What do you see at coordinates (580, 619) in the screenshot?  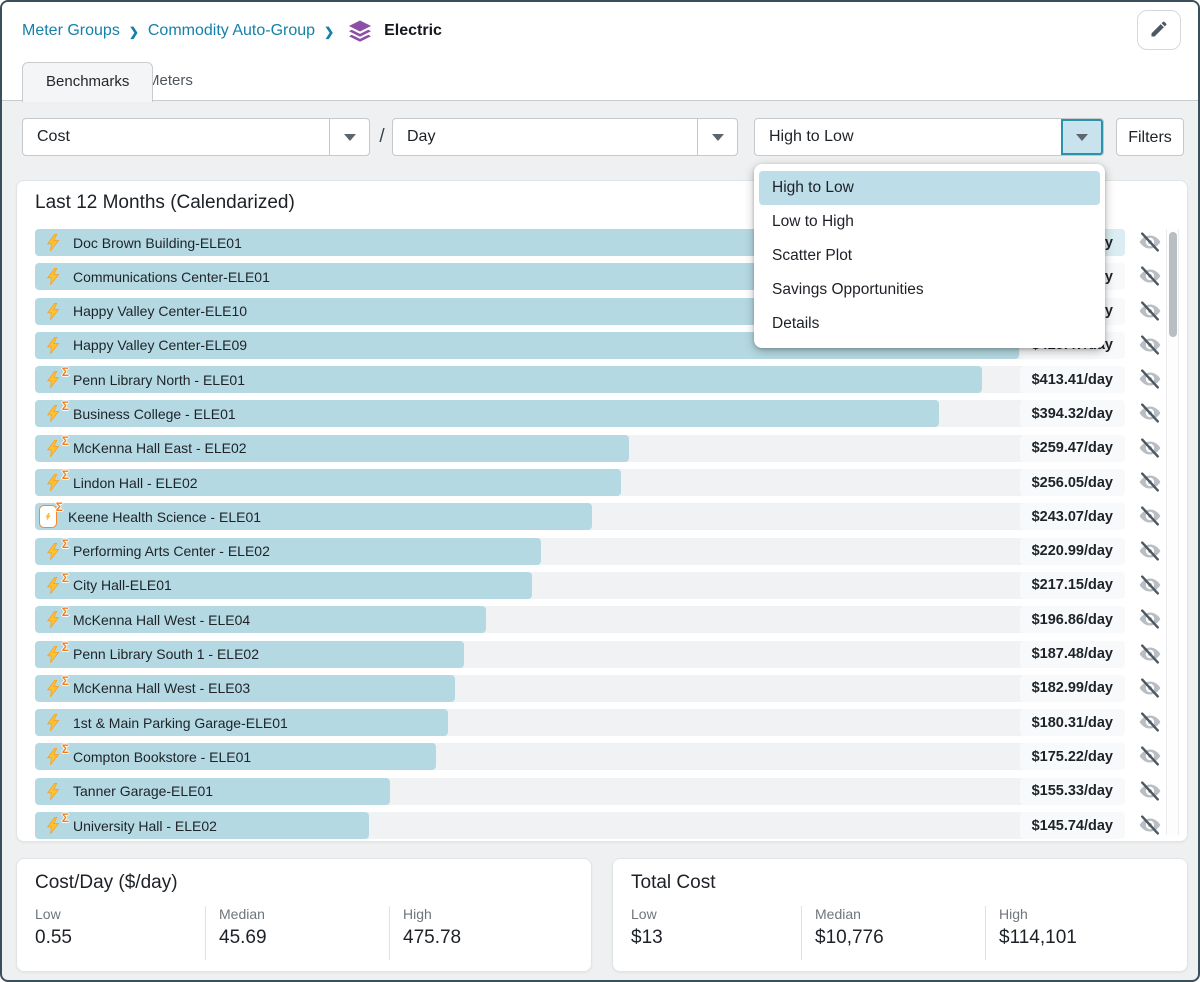 I see `benchmark-bar-track: Σ McKenna Hall West - ELE04 $196.86/day` at bounding box center [580, 619].